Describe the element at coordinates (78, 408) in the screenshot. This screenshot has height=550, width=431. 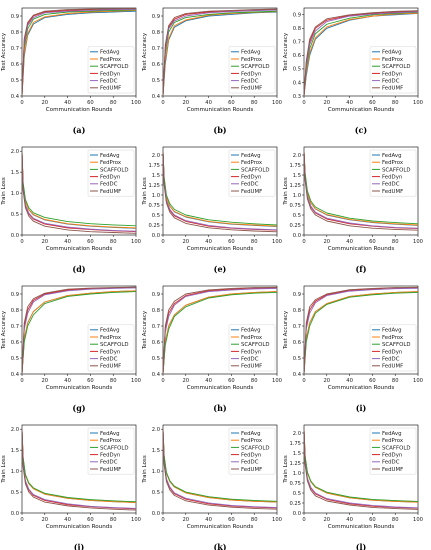
I see `panel-caption: (g)` at that location.